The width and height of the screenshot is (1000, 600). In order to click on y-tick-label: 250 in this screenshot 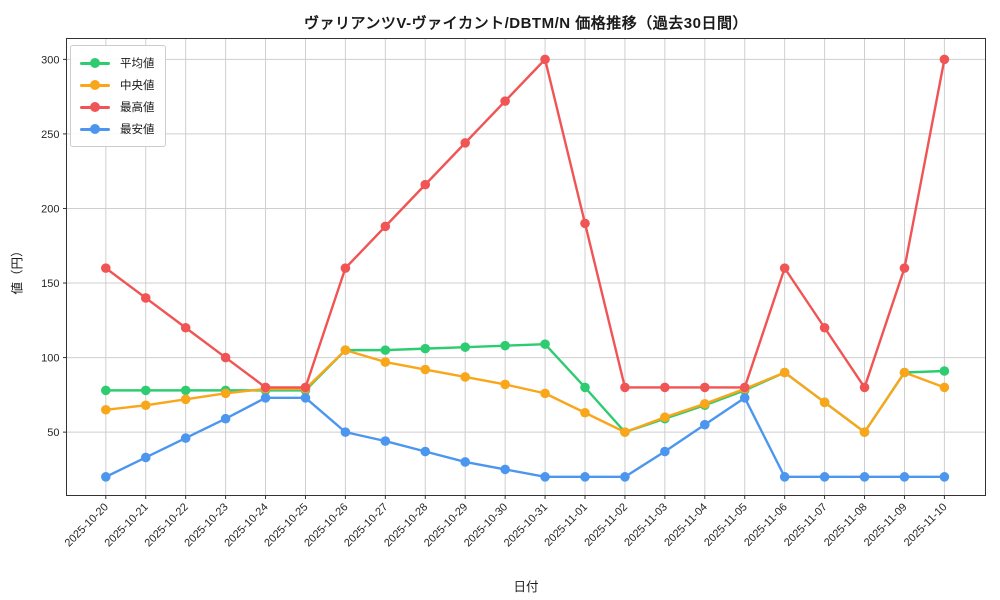, I will do `click(50, 135)`.